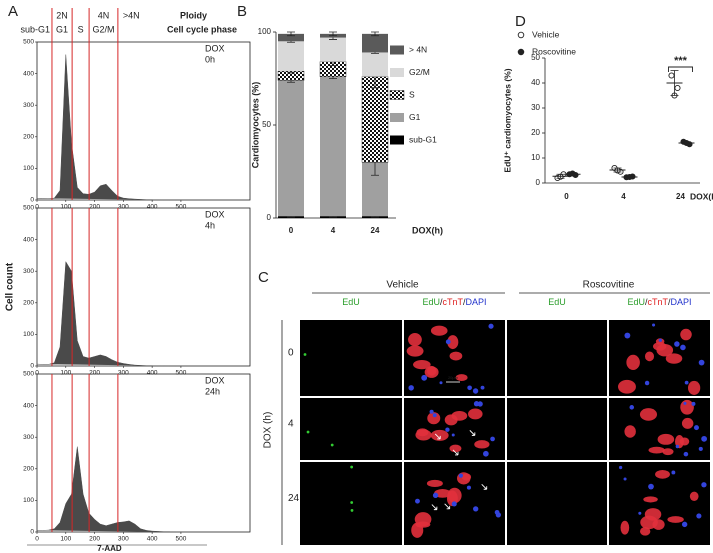  What do you see at coordinates (351, 429) in the screenshot?
I see `micrograph` at bounding box center [351, 429].